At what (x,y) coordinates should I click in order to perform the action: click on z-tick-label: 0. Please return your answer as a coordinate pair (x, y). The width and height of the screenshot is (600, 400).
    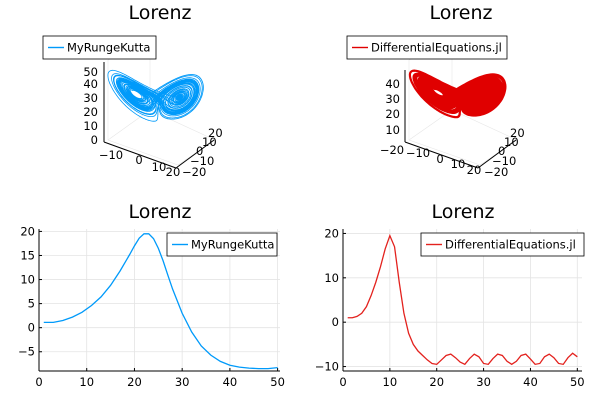
    Looking at the image, I should click on (94, 140).